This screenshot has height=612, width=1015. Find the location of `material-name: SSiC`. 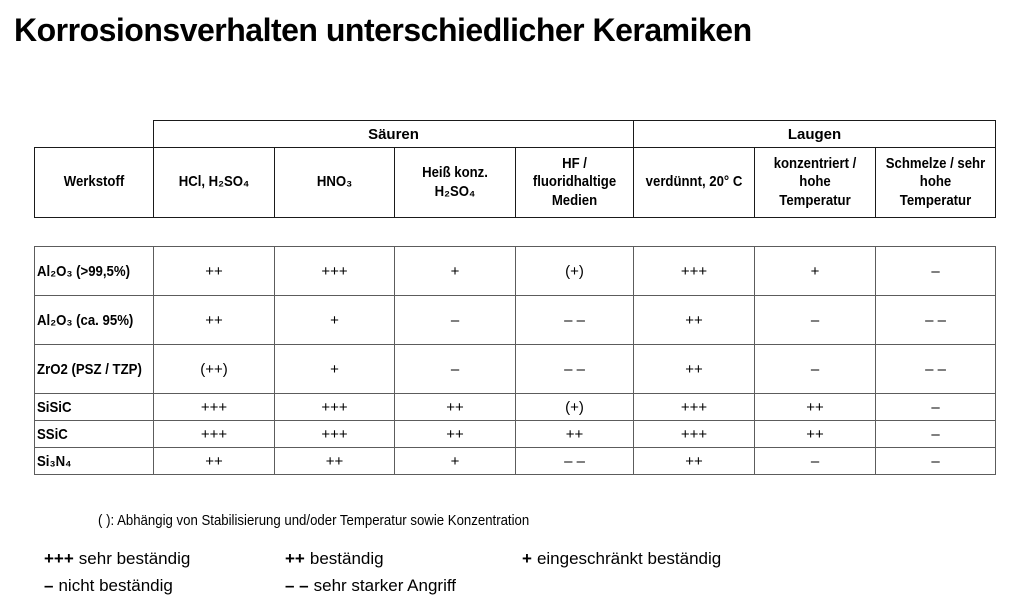

material-name: SSiC is located at coordinates (52, 434).